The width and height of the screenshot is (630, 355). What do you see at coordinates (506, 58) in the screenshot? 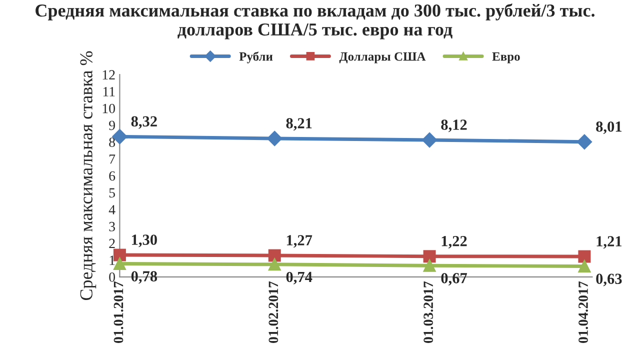
I see `legend-label: Евро` at bounding box center [506, 58].